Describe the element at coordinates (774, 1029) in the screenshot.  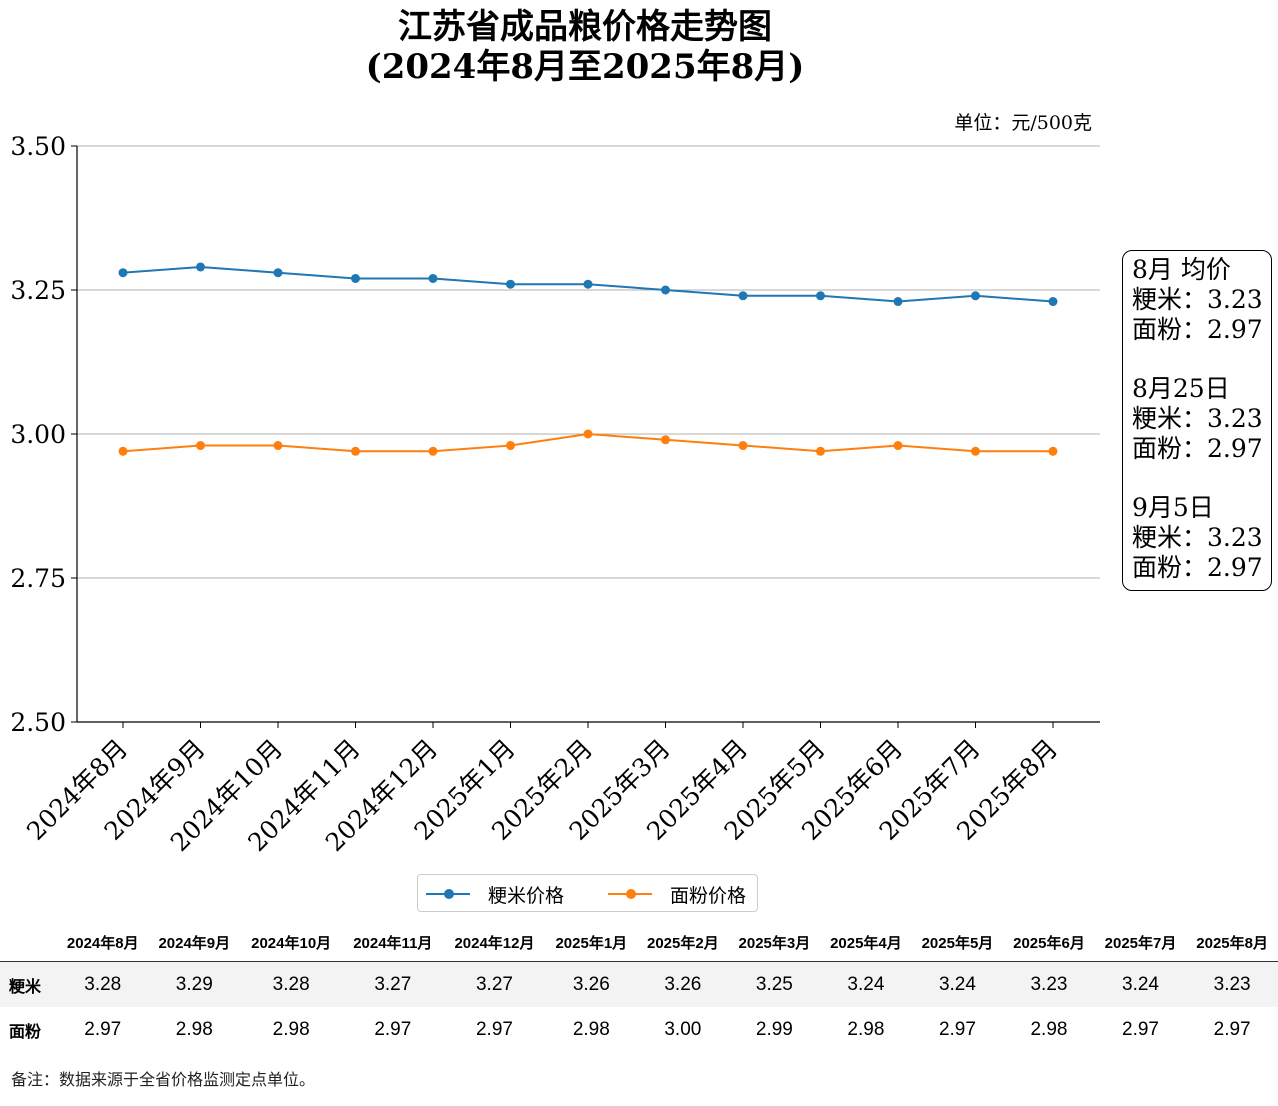
I see `table-cell: 2.99` at that location.